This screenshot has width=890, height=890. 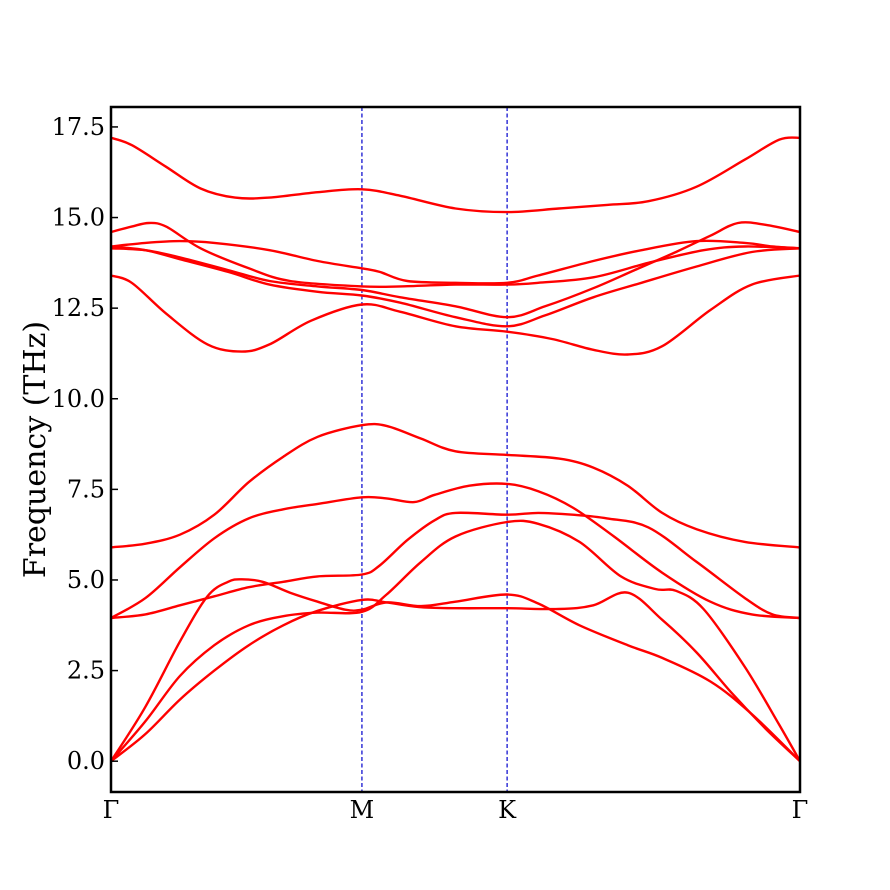 What do you see at coordinates (35, 449) in the screenshot?
I see `y-axis-label: Frequency (THz)` at bounding box center [35, 449].